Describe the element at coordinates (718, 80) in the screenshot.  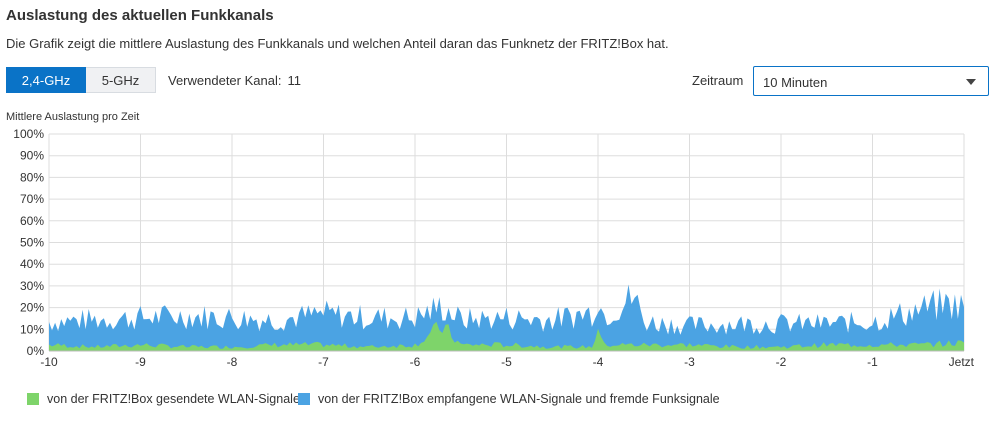
I see `zeitraum-label: Zeitraum` at that location.